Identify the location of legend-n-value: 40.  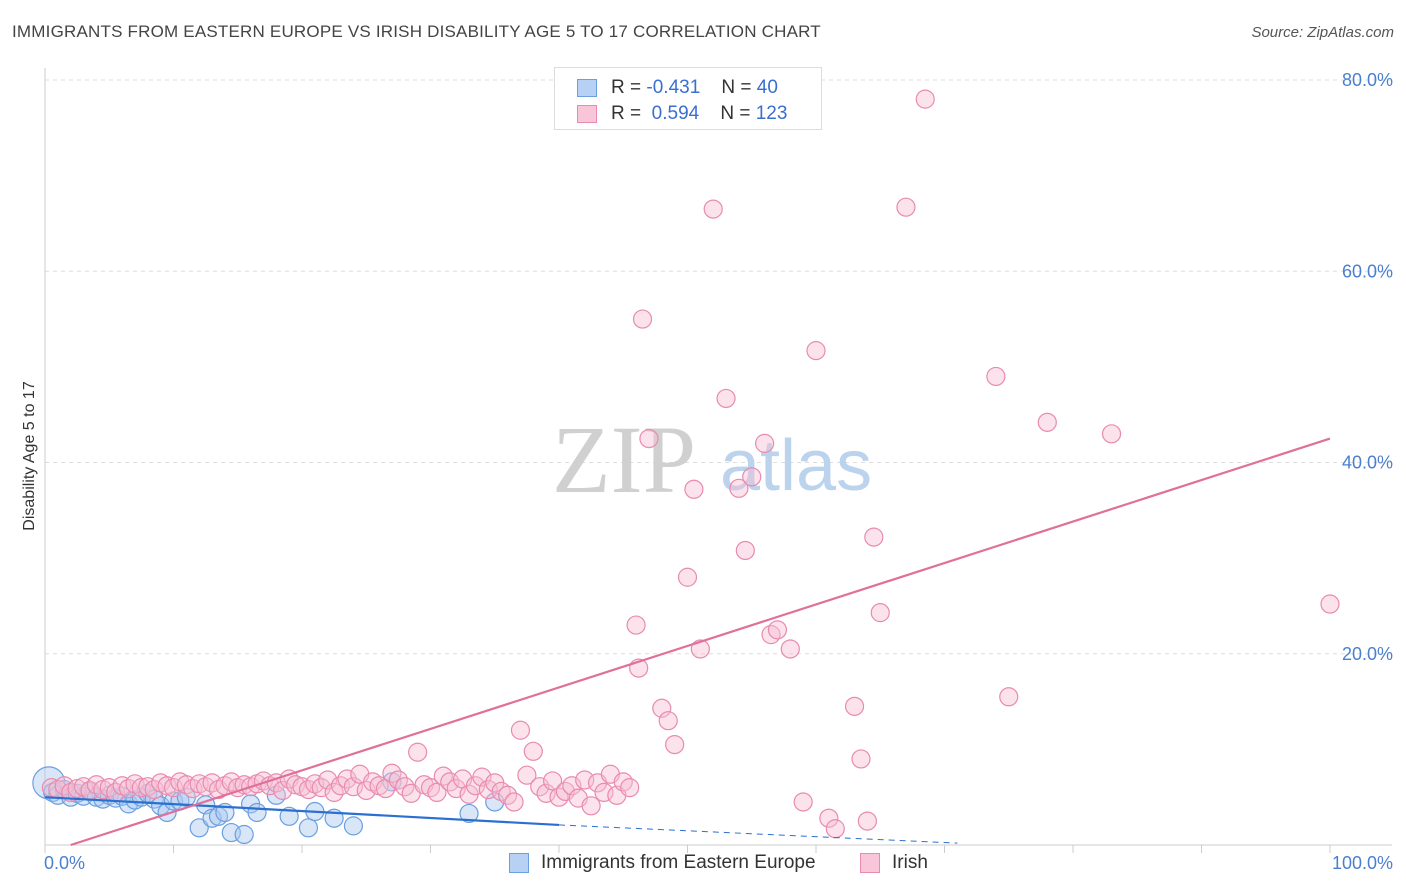
(767, 87).